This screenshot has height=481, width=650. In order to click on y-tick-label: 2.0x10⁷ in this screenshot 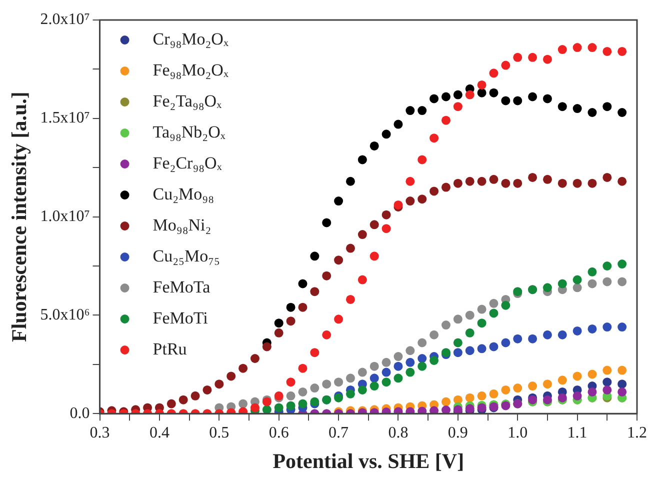, I will do `click(65, 19)`.